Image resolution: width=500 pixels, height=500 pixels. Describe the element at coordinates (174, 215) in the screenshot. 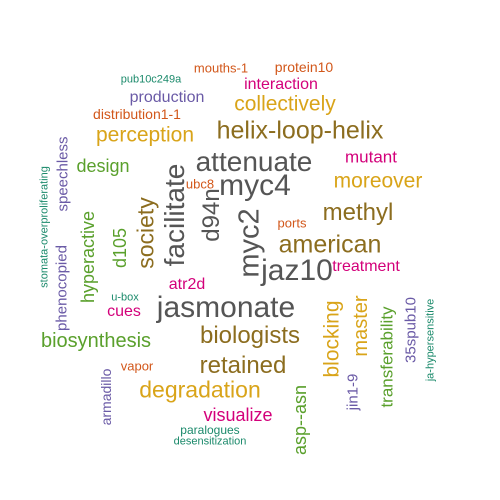

I see `word-facilitate: facilitate` at that location.